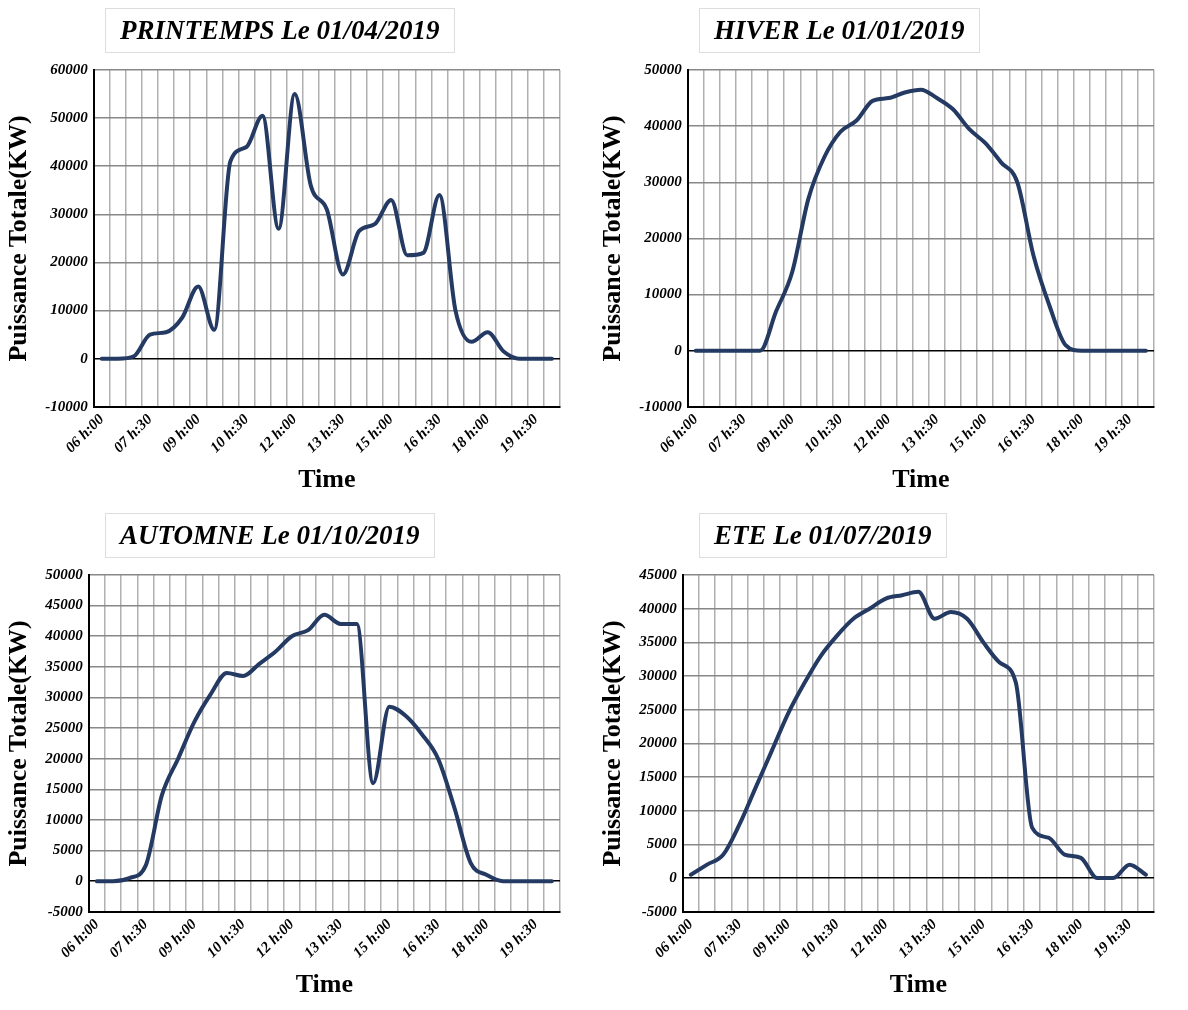  What do you see at coordinates (280, 30) in the screenshot?
I see `chart-title: PRINTEMPS Le 01/04/2019` at bounding box center [280, 30].